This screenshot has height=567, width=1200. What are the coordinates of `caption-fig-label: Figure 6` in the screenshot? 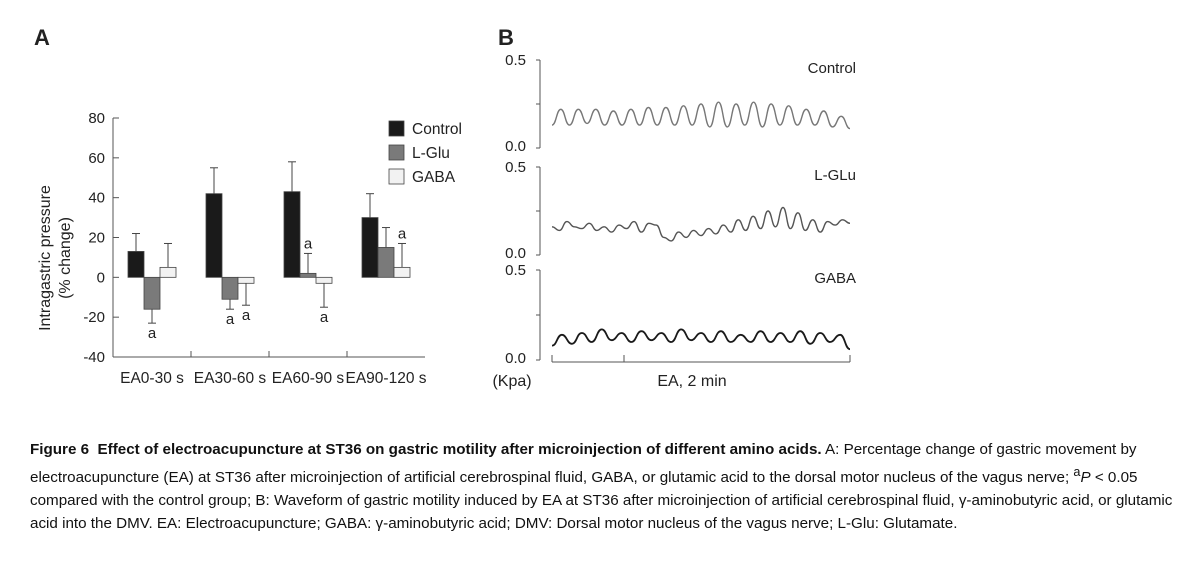 It's located at (60, 449).